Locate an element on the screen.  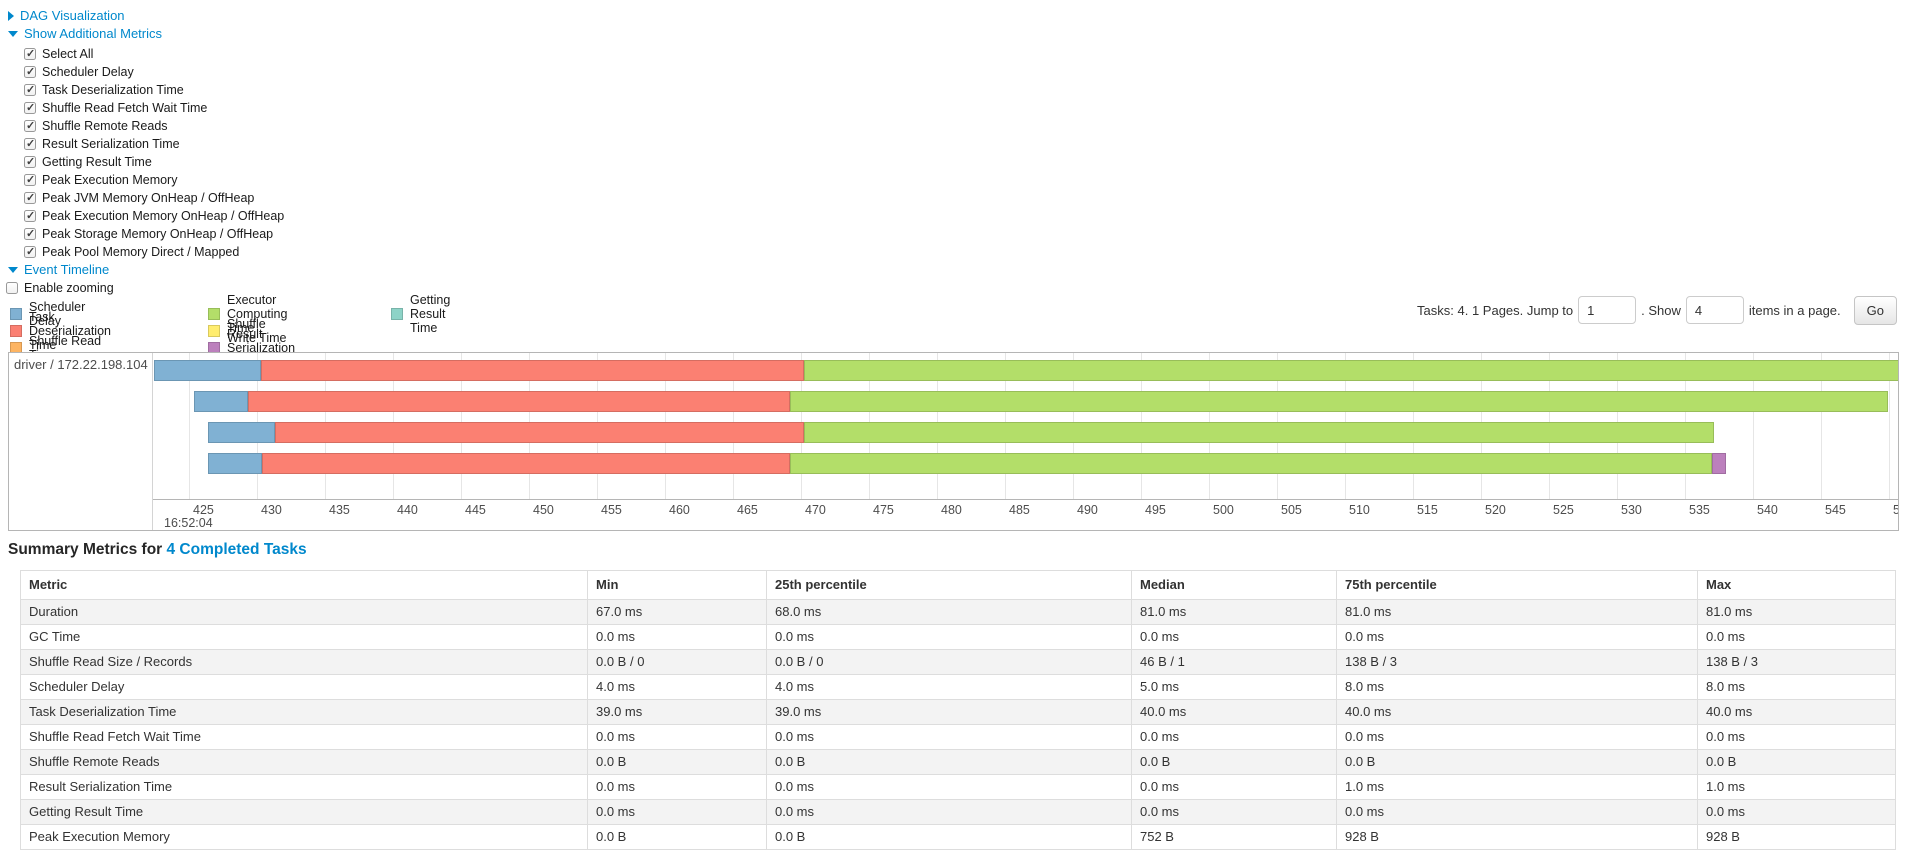
metric-checkbox-shuffle-remote-reads: Shuffle Remote Reads is located at coordinates (96, 126).